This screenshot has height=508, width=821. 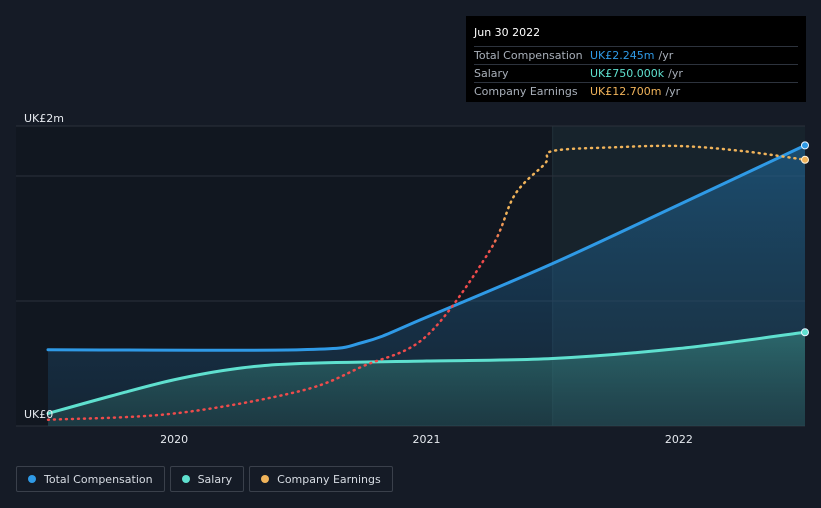 I want to click on x-tick-label: 2022, so click(x=679, y=439).